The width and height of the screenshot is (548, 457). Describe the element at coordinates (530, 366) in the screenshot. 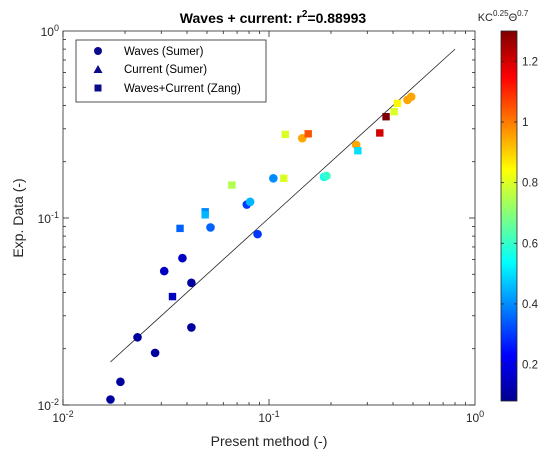

I see `colorbar-tick-label: 0.2` at that location.